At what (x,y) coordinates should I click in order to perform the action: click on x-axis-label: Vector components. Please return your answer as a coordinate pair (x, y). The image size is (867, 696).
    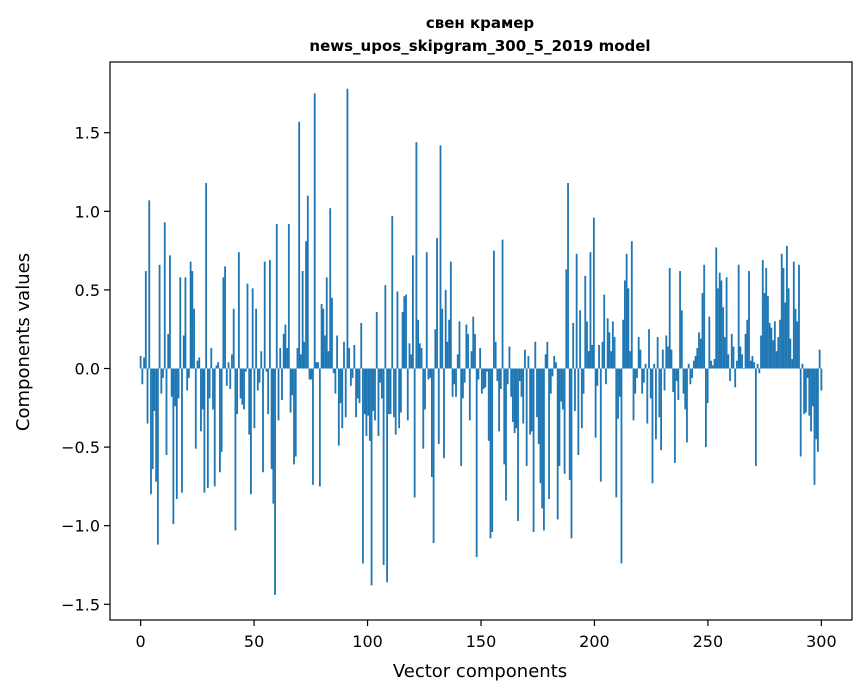
    Looking at the image, I should click on (480, 671).